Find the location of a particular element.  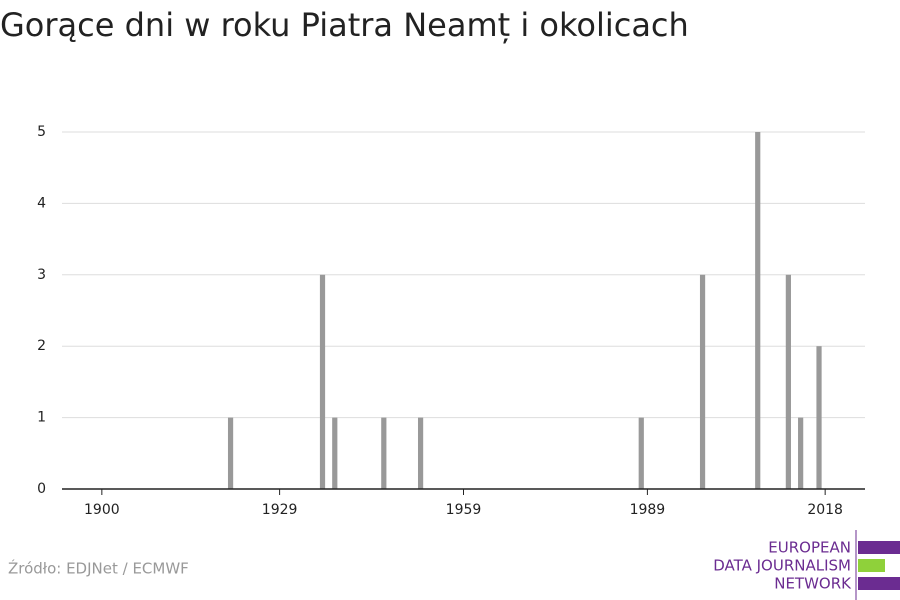

x-tick-label: 1900 is located at coordinates (102, 510).